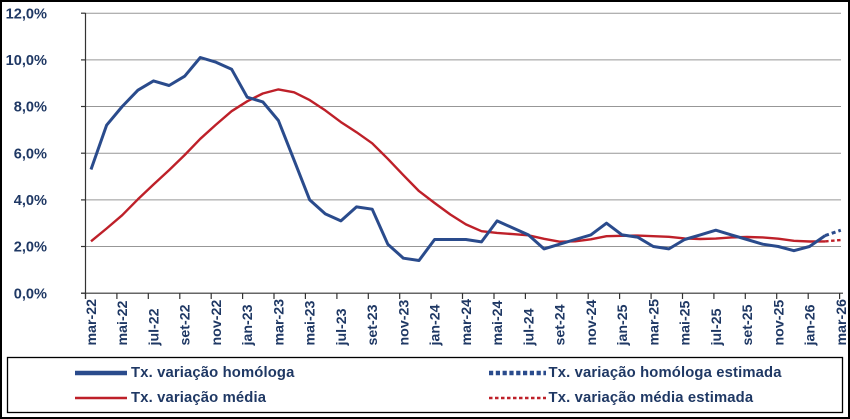 This screenshot has width=850, height=419. Describe the element at coordinates (30, 154) in the screenshot. I see `svg-text: 6,0%` at that location.